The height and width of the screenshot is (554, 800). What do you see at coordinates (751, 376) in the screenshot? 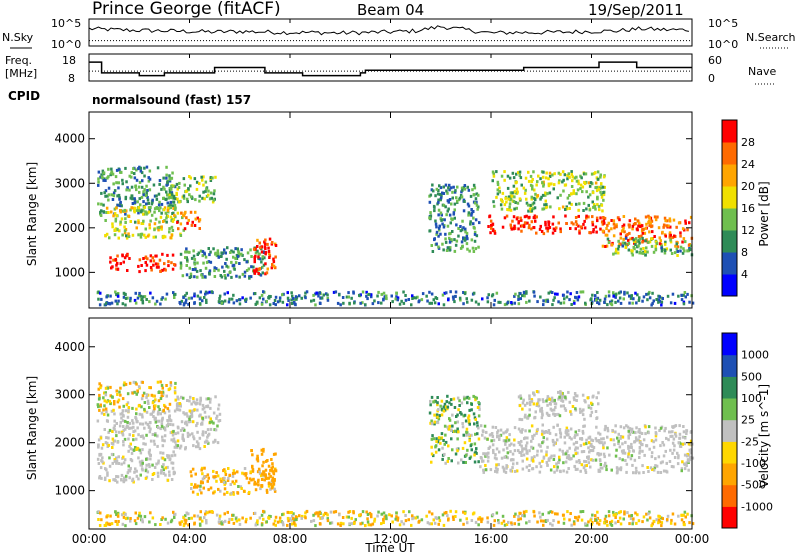
I see `colorbar-tick-label: 500` at bounding box center [751, 376].